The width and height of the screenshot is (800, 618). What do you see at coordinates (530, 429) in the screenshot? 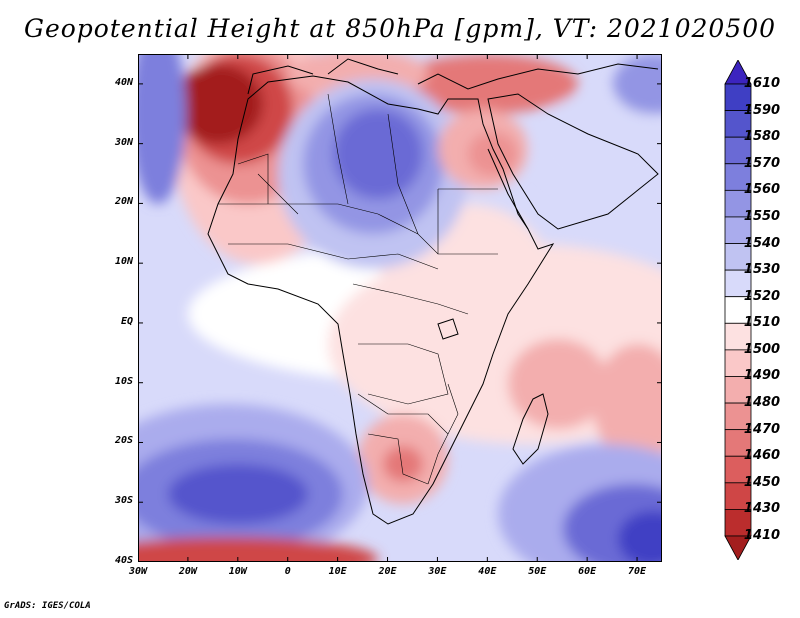
I see `madagascar-coastline` at bounding box center [530, 429].